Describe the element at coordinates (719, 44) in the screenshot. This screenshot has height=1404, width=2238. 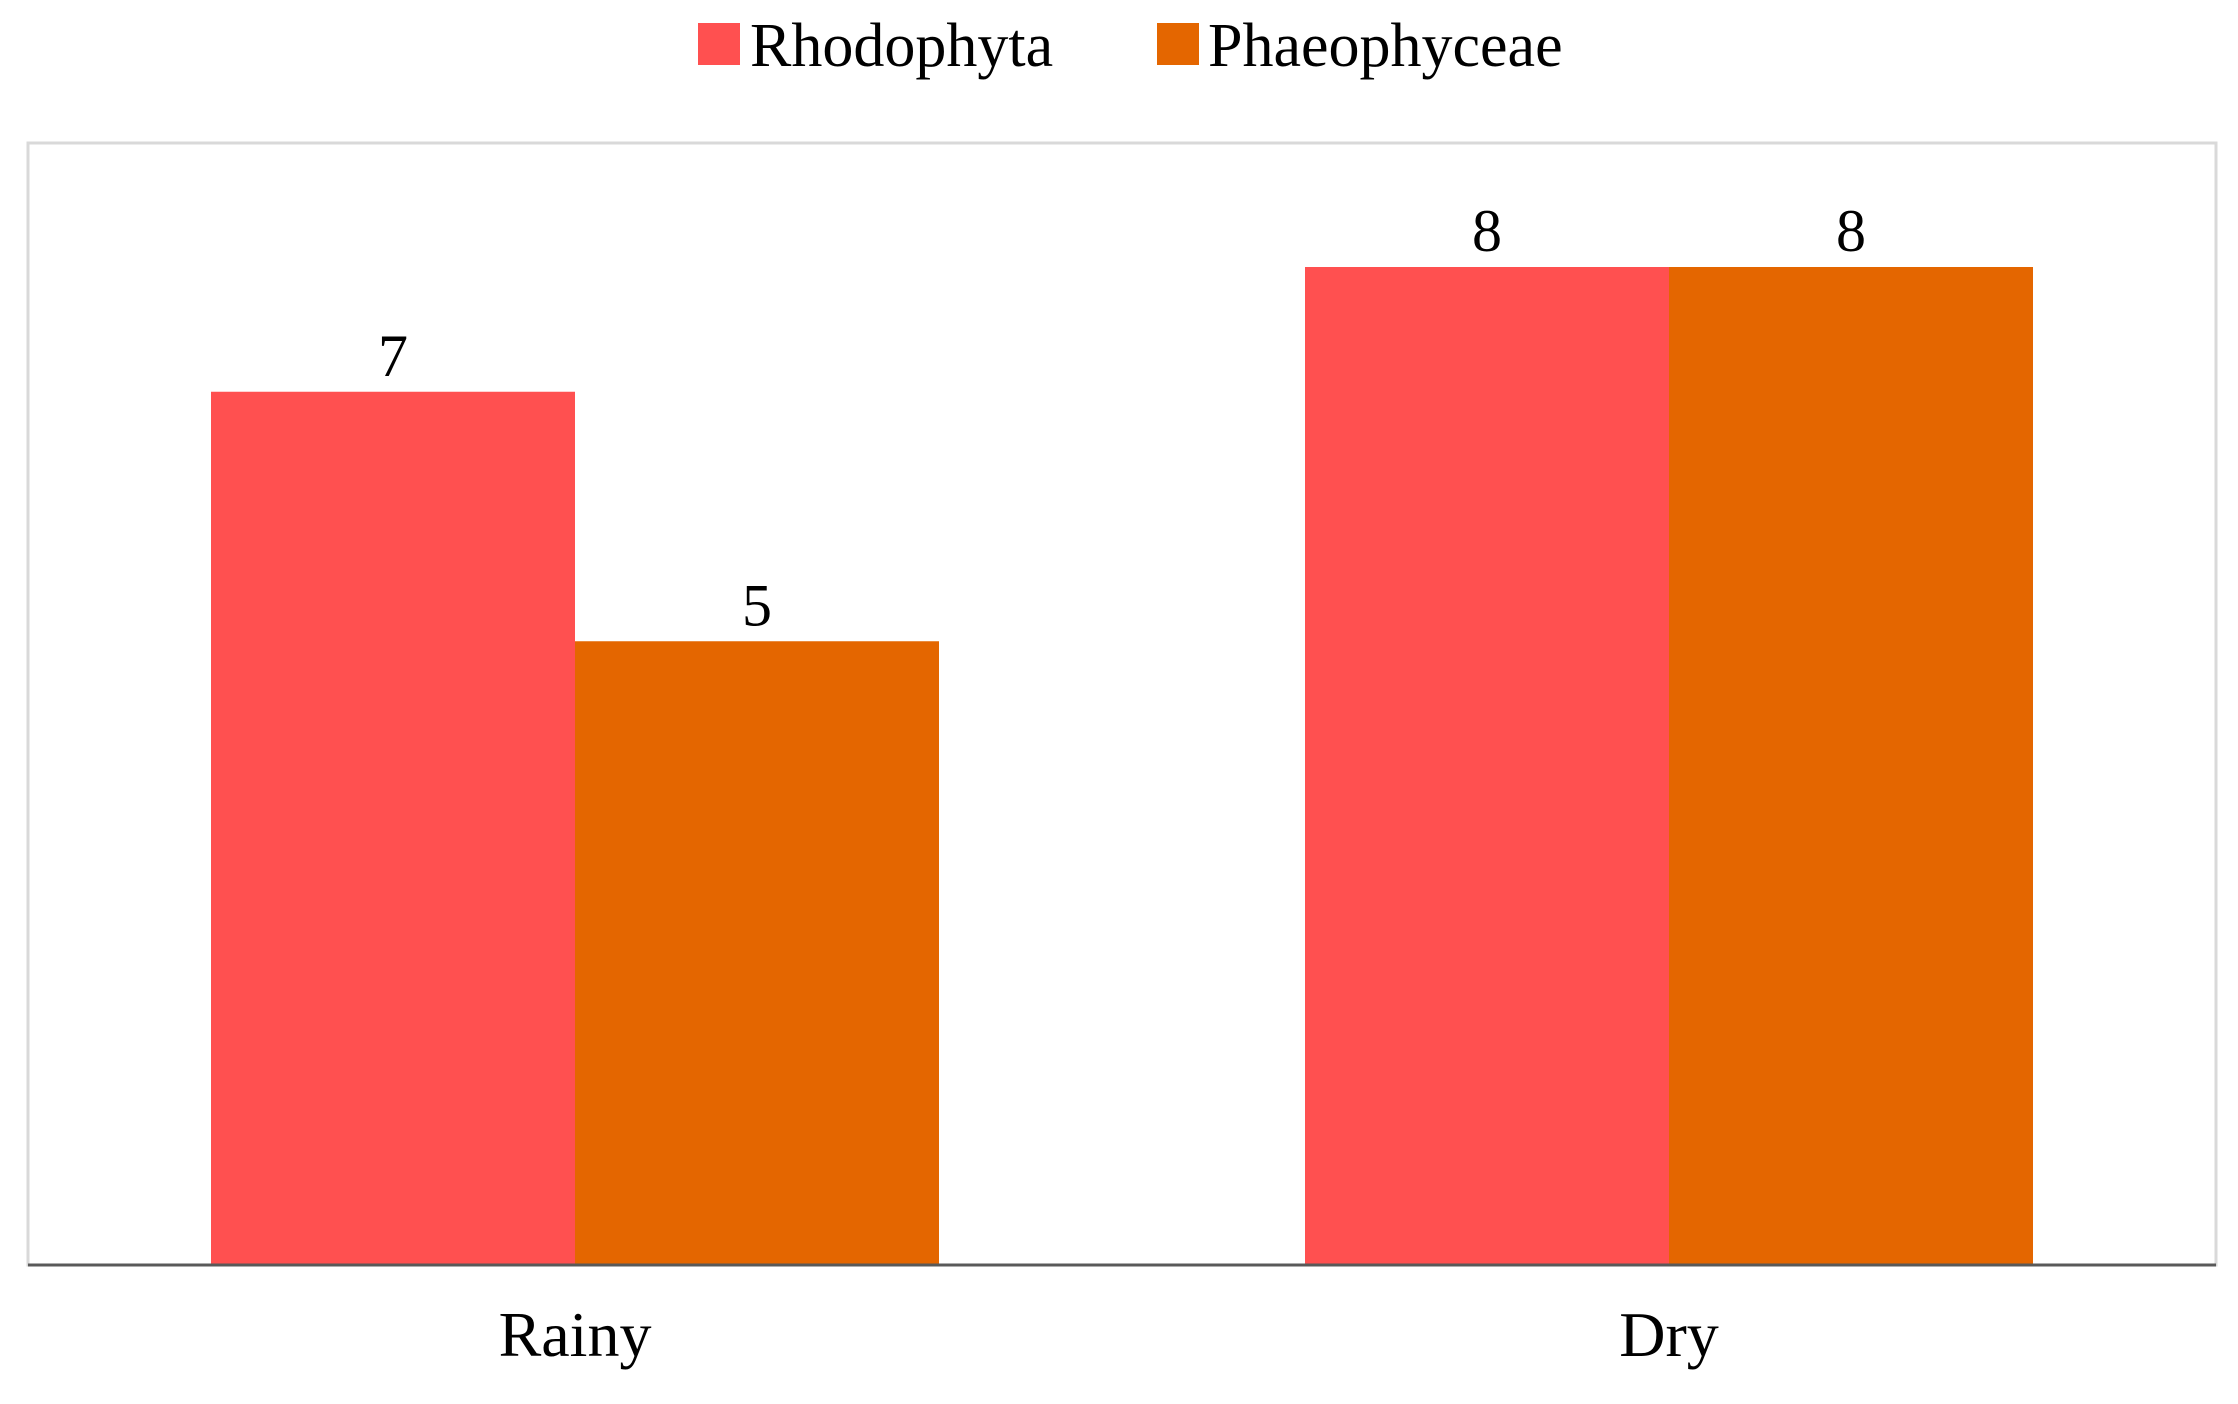
I see `legend-swatch-rhodophyta` at that location.